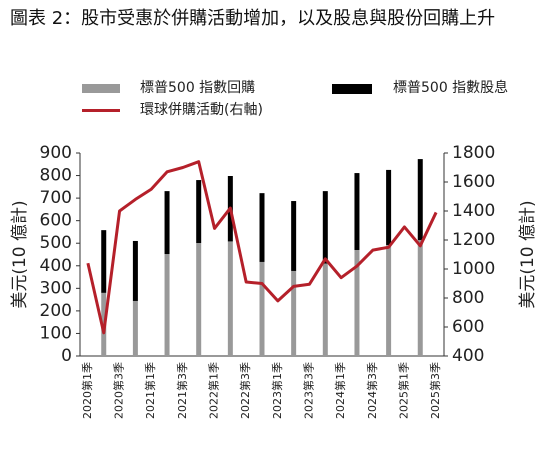  Describe the element at coordinates (56, 333) in the screenshot. I see `y-tick-label: 100` at that location.